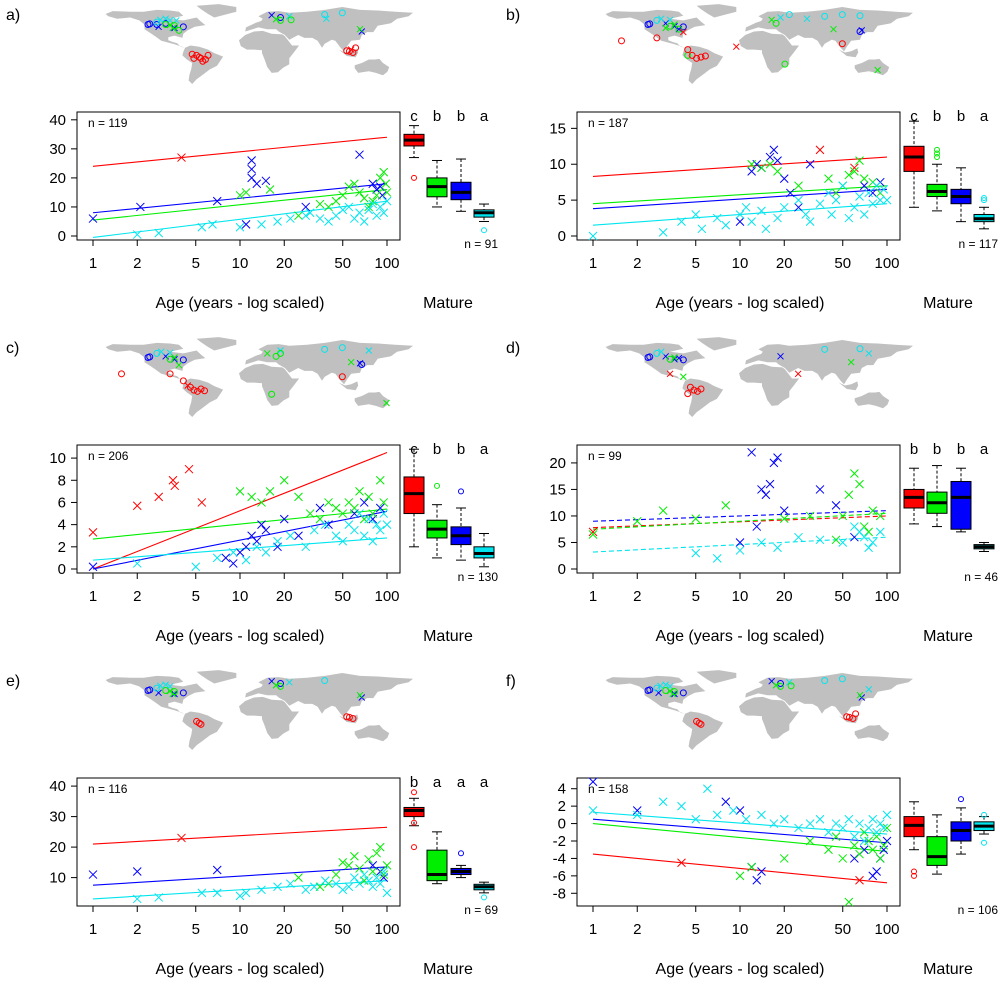  Describe the element at coordinates (386, 596) in the screenshot. I see `x-tick-label: 100` at that location.